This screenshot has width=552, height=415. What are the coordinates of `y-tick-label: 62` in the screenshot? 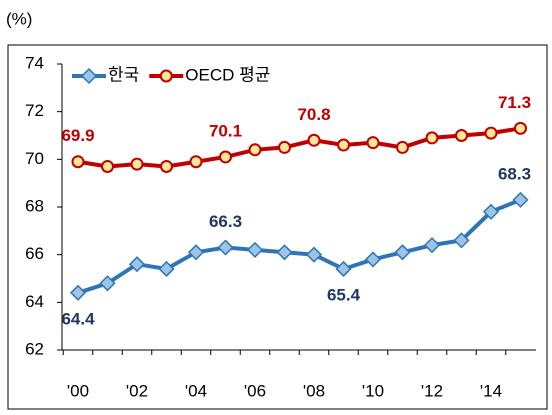 It's located at (34, 348).